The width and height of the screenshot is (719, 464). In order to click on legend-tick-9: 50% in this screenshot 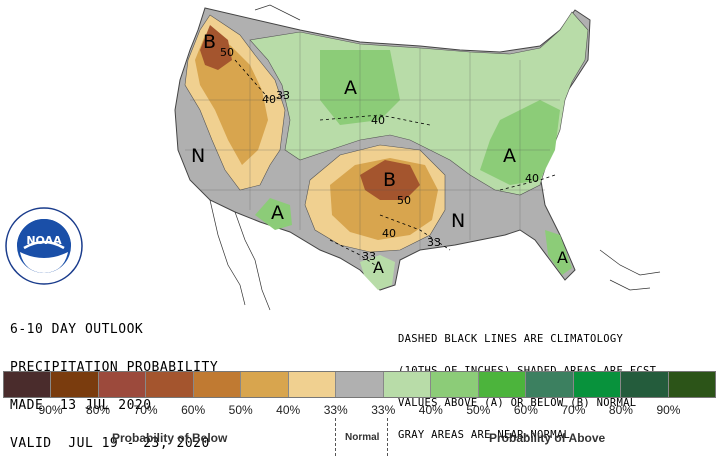, I will do `click(478, 410)`.